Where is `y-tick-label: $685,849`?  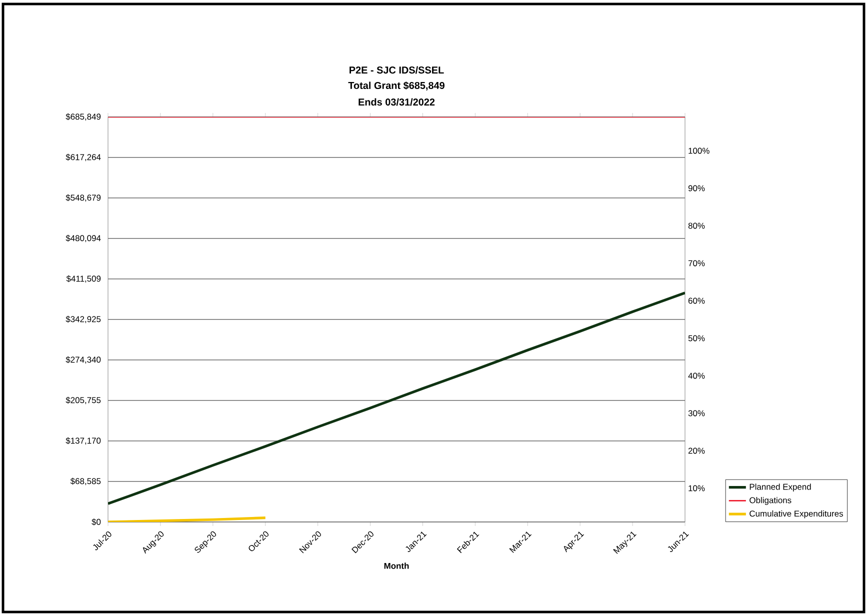
y-tick-label: $685,849 is located at coordinates (83, 117).